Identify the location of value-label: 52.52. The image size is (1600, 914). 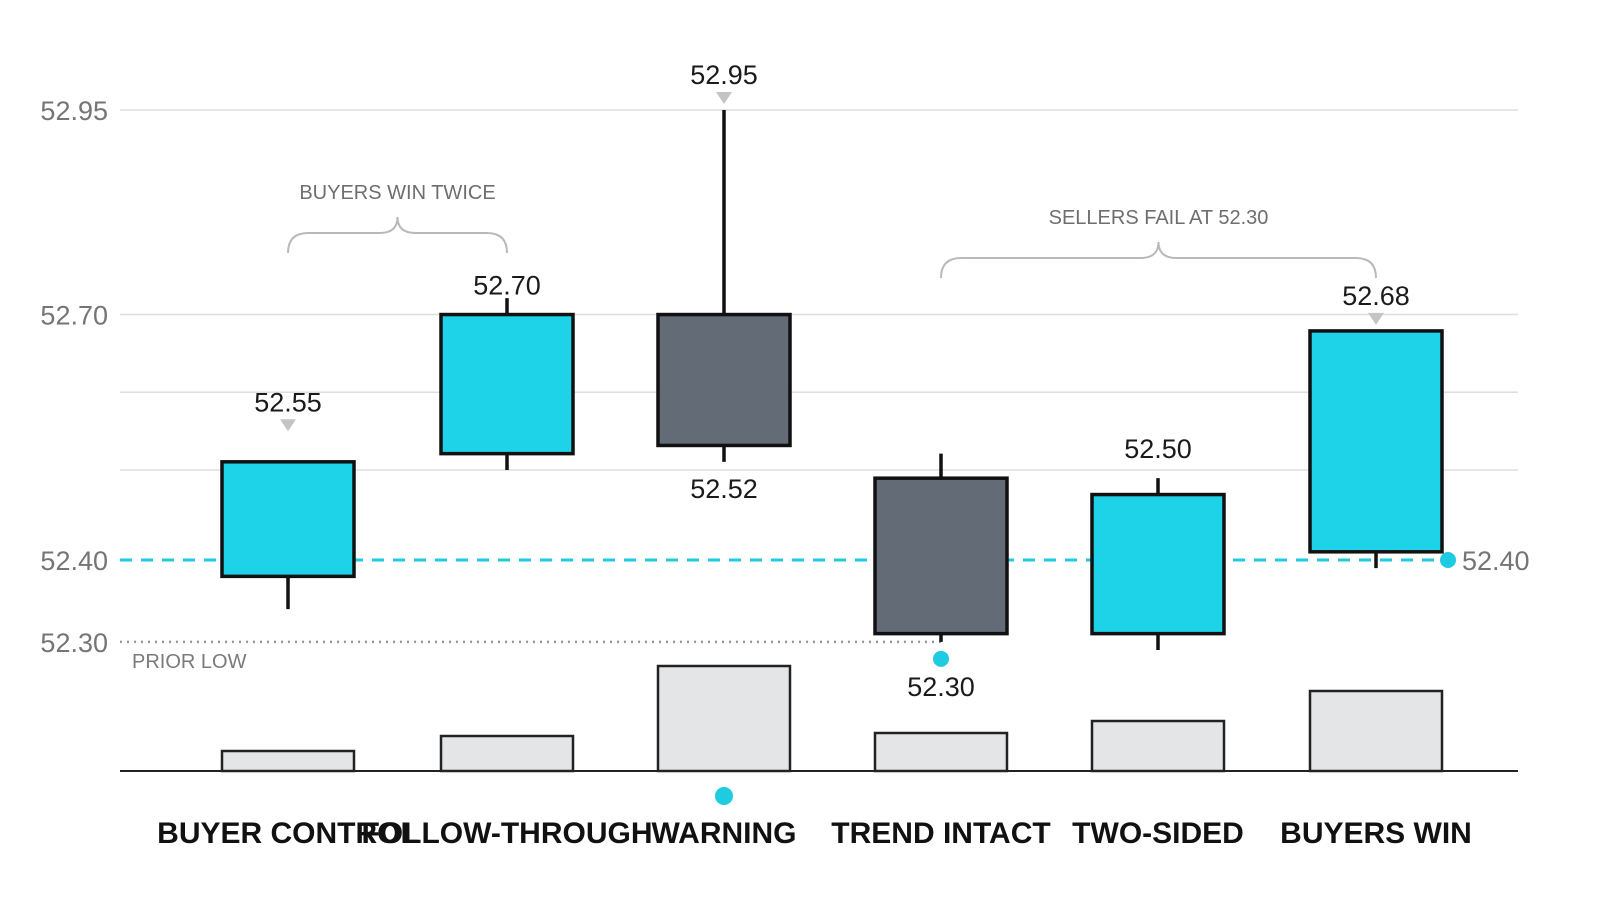
(724, 489).